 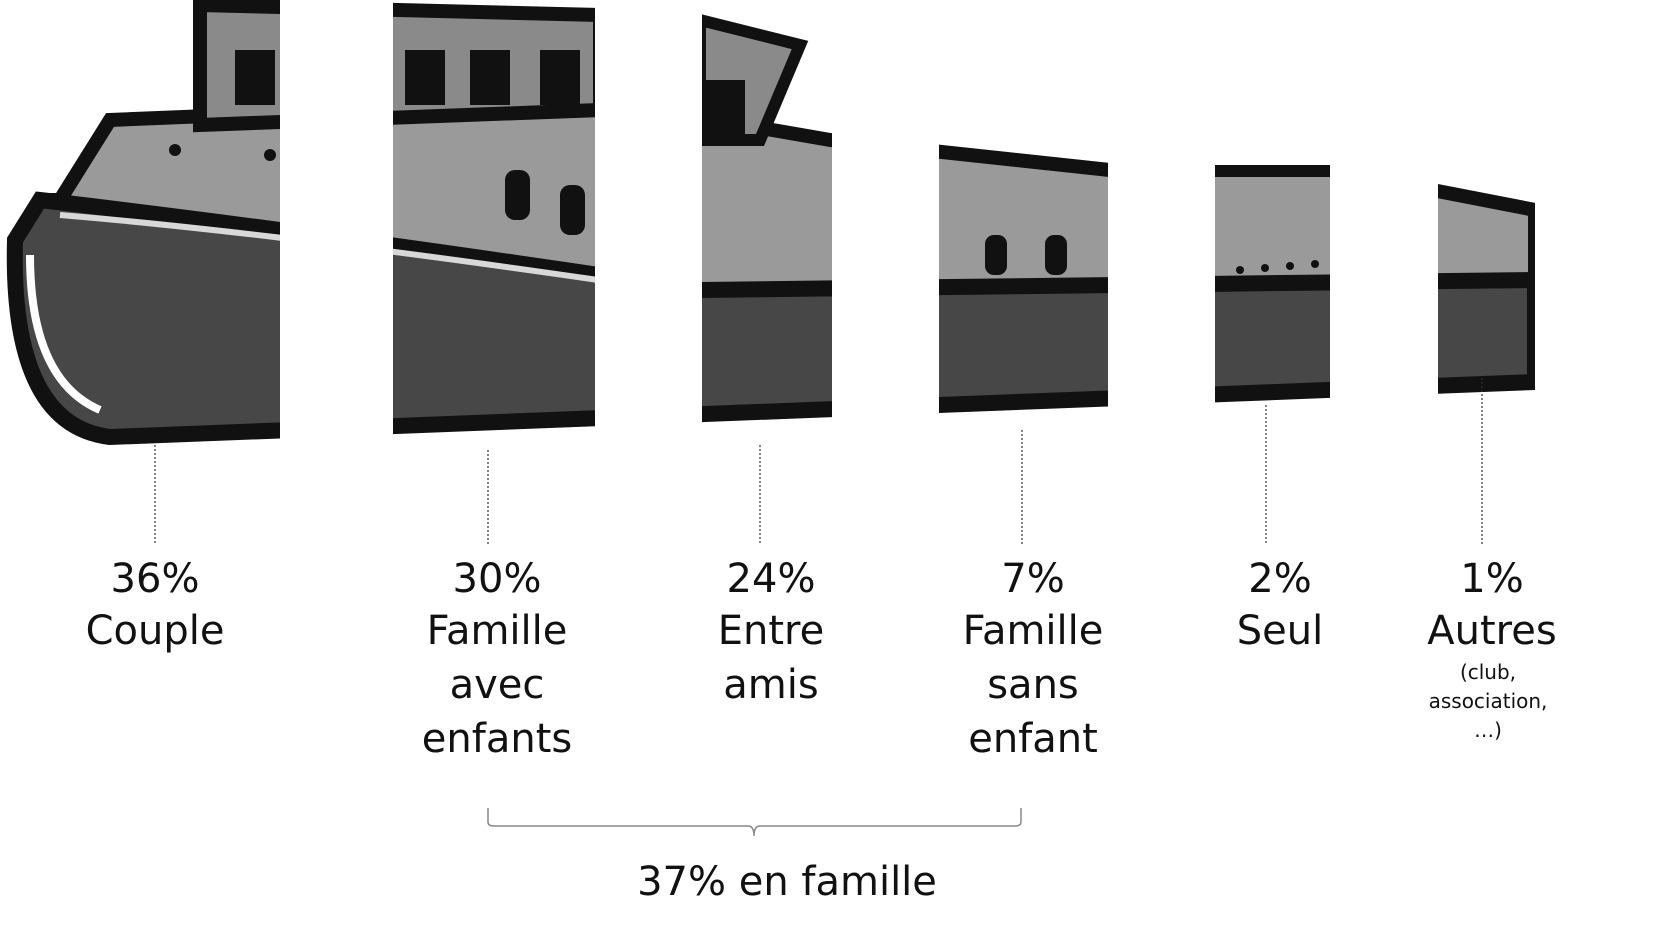 I want to click on value-label: 7%, so click(x=1032, y=579).